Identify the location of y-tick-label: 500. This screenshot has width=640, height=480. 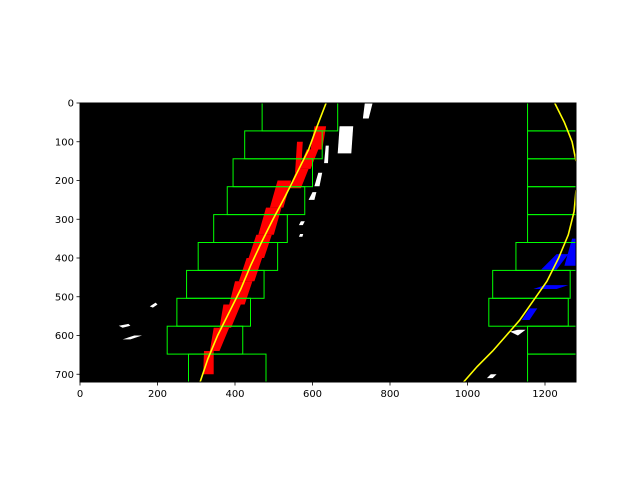
(64, 297).